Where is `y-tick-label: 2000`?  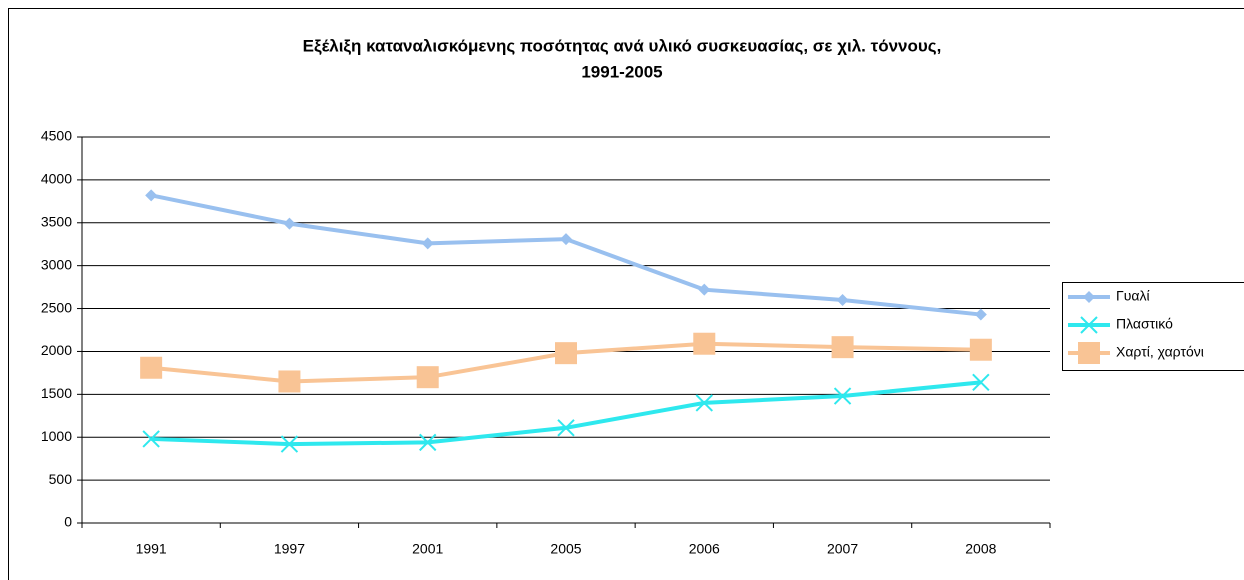 y-tick-label: 2000 is located at coordinates (56, 350).